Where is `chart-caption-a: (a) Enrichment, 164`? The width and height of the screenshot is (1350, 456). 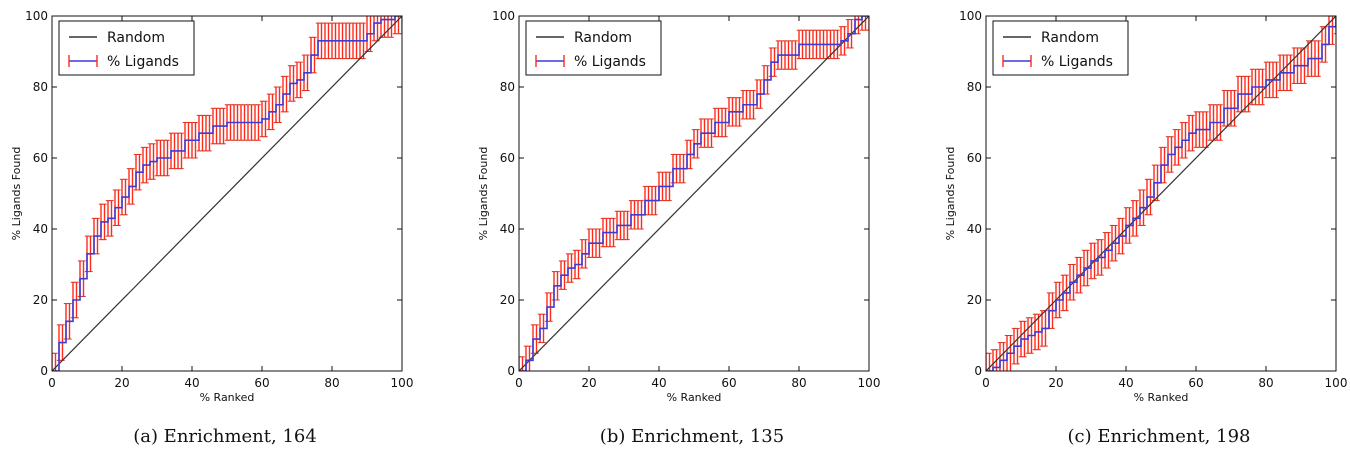
chart-caption-a: (a) Enrichment, 164 is located at coordinates (225, 436).